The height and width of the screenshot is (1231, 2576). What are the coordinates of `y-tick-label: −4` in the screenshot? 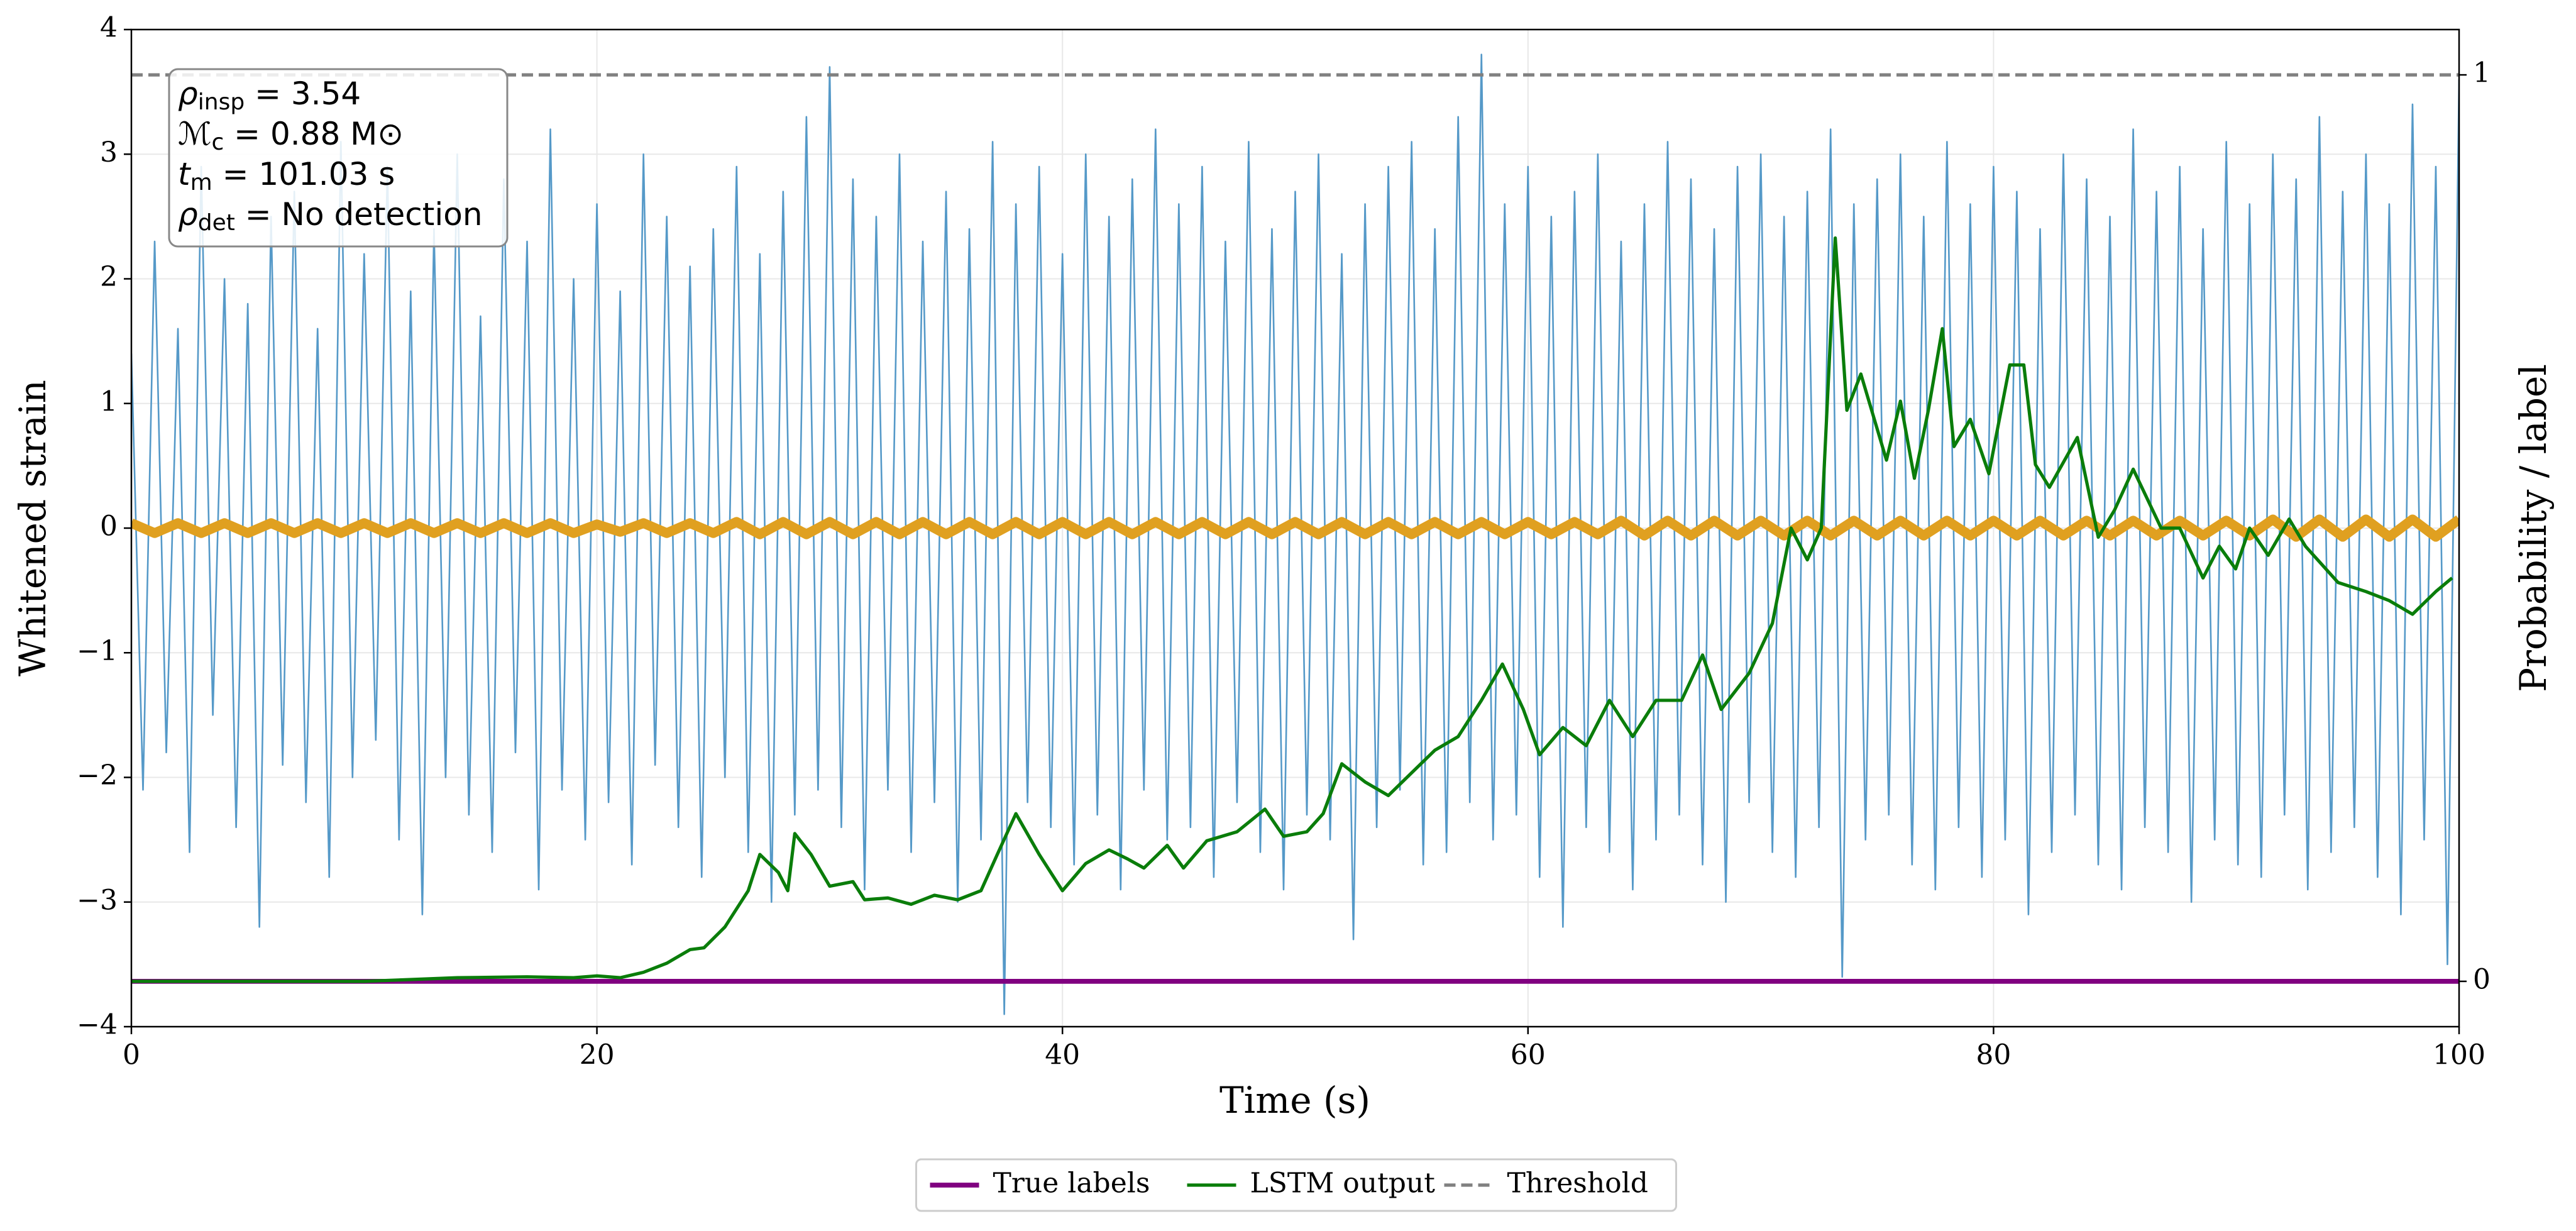 It's located at (98, 1025).